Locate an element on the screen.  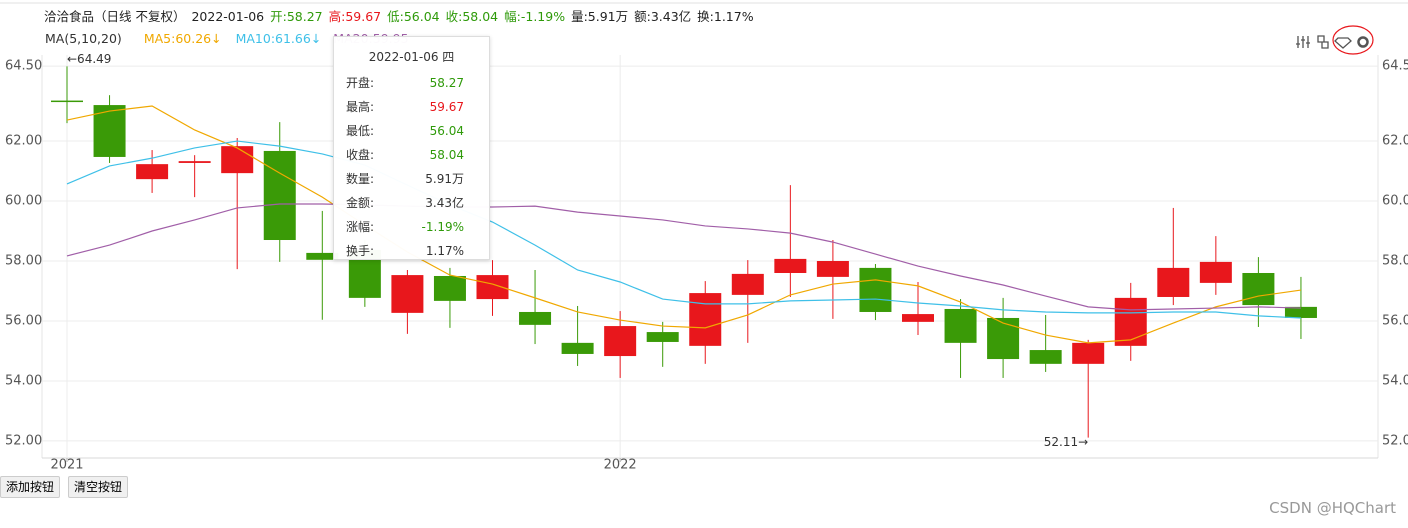
tooltip-row: 金额: 3.43亿 is located at coordinates (411, 203).